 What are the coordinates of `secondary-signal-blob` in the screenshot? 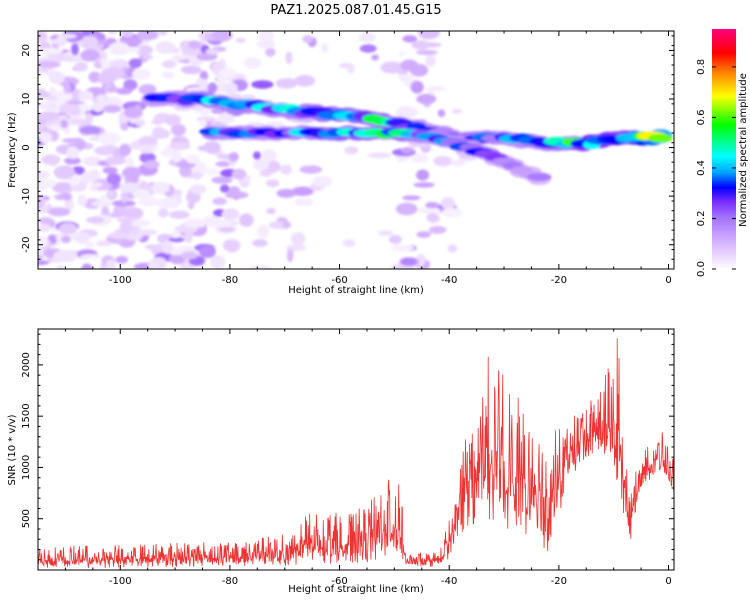 It's located at (539, 177).